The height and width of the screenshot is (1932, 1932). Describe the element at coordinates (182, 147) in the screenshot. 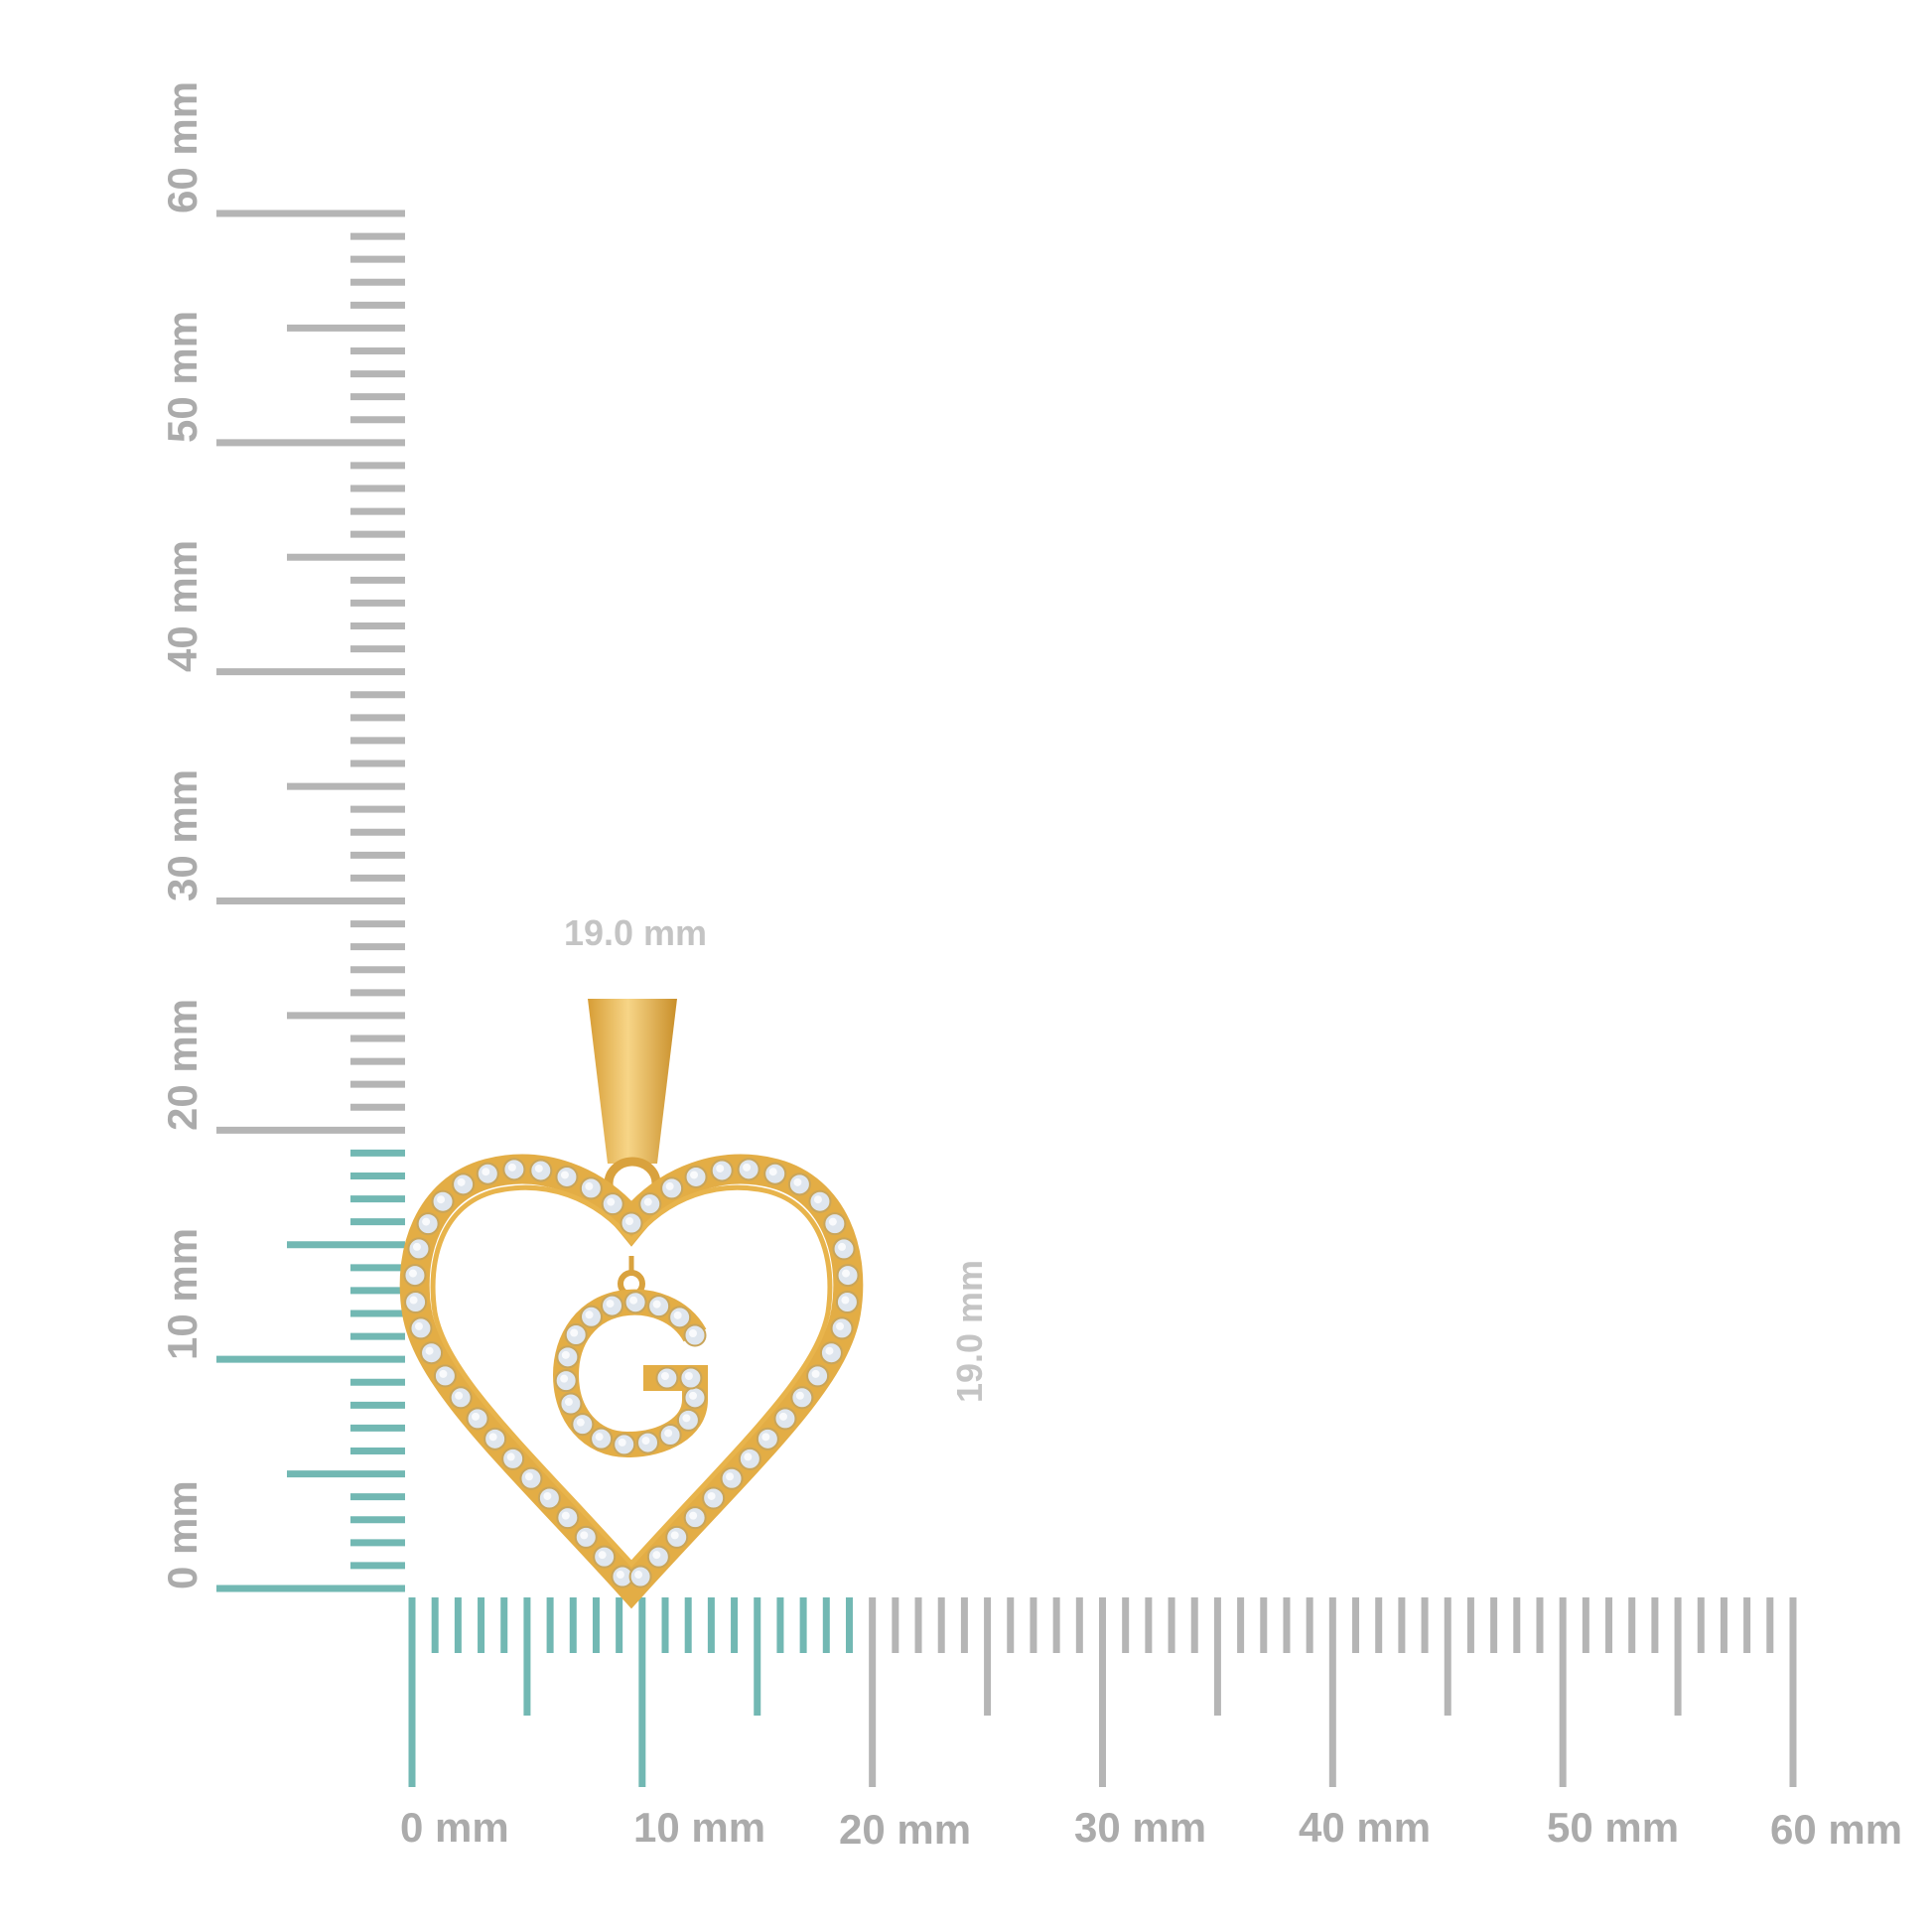

I see `vertical-label-60: 60 mm` at that location.